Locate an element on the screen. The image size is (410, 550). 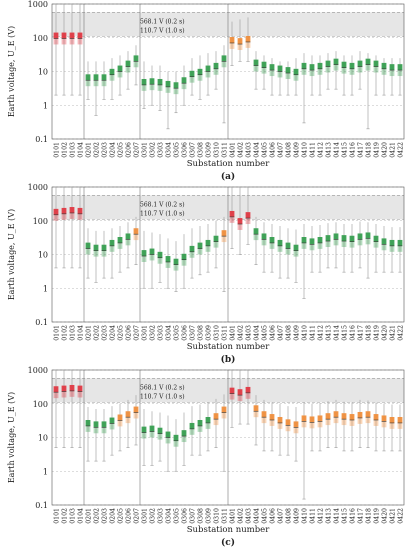
x-tick-label: 0202 is located at coordinates (97, 150).